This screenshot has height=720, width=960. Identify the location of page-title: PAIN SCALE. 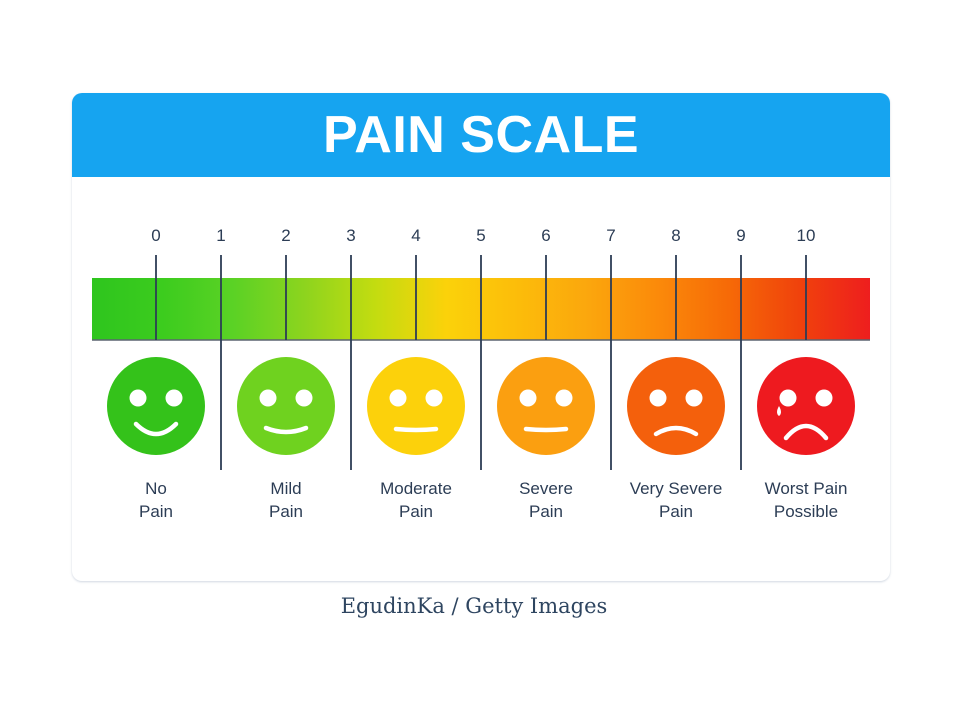
(481, 135).